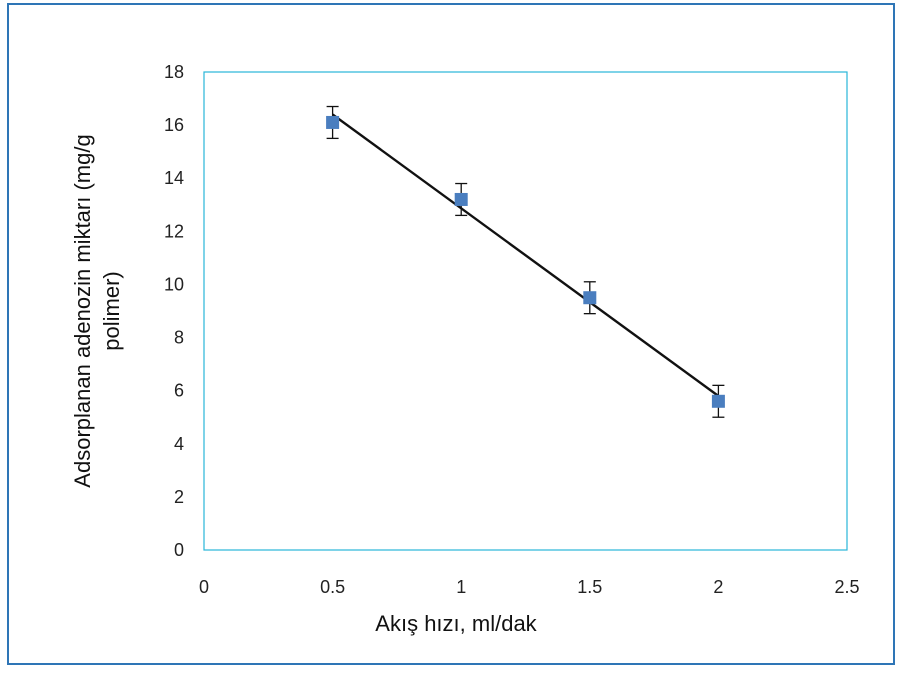 The image size is (901, 675). Describe the element at coordinates (179, 338) in the screenshot. I see `y-tick-label: 8` at that location.